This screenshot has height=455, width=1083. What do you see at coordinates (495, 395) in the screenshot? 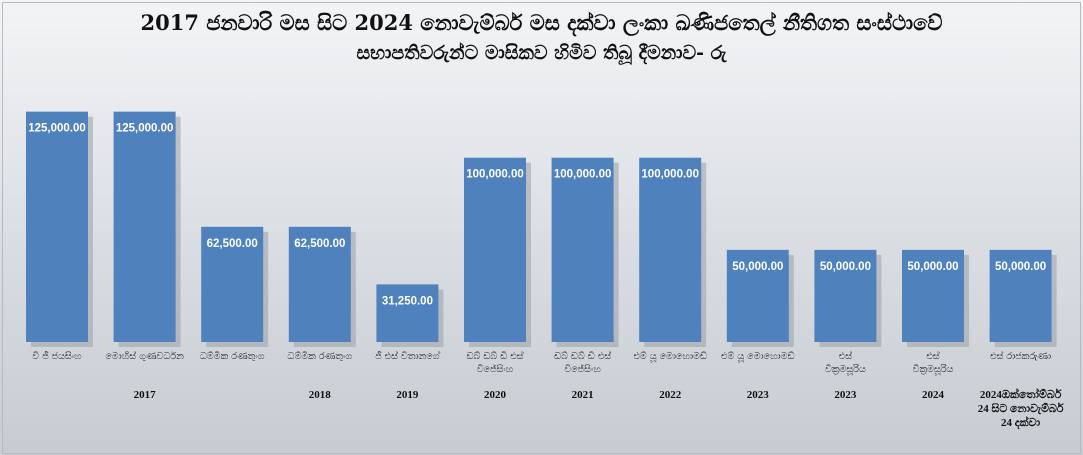
I see `year-label: 2020` at bounding box center [495, 395].